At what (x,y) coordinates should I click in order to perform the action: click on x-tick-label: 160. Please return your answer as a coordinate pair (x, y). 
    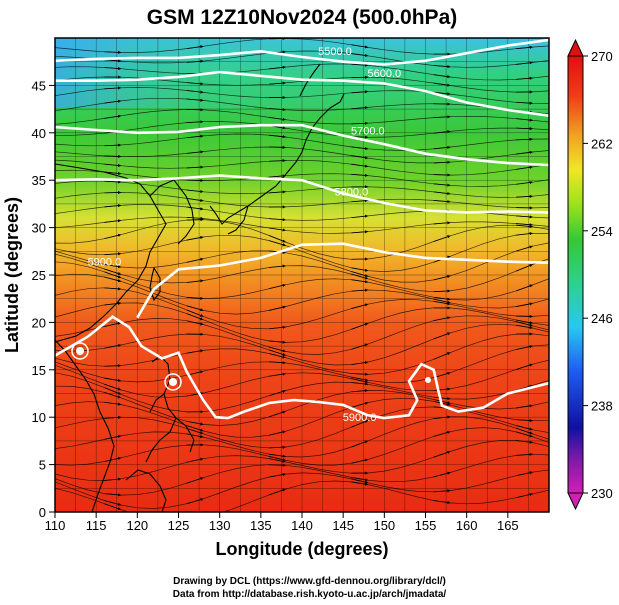
    Looking at the image, I should click on (467, 525).